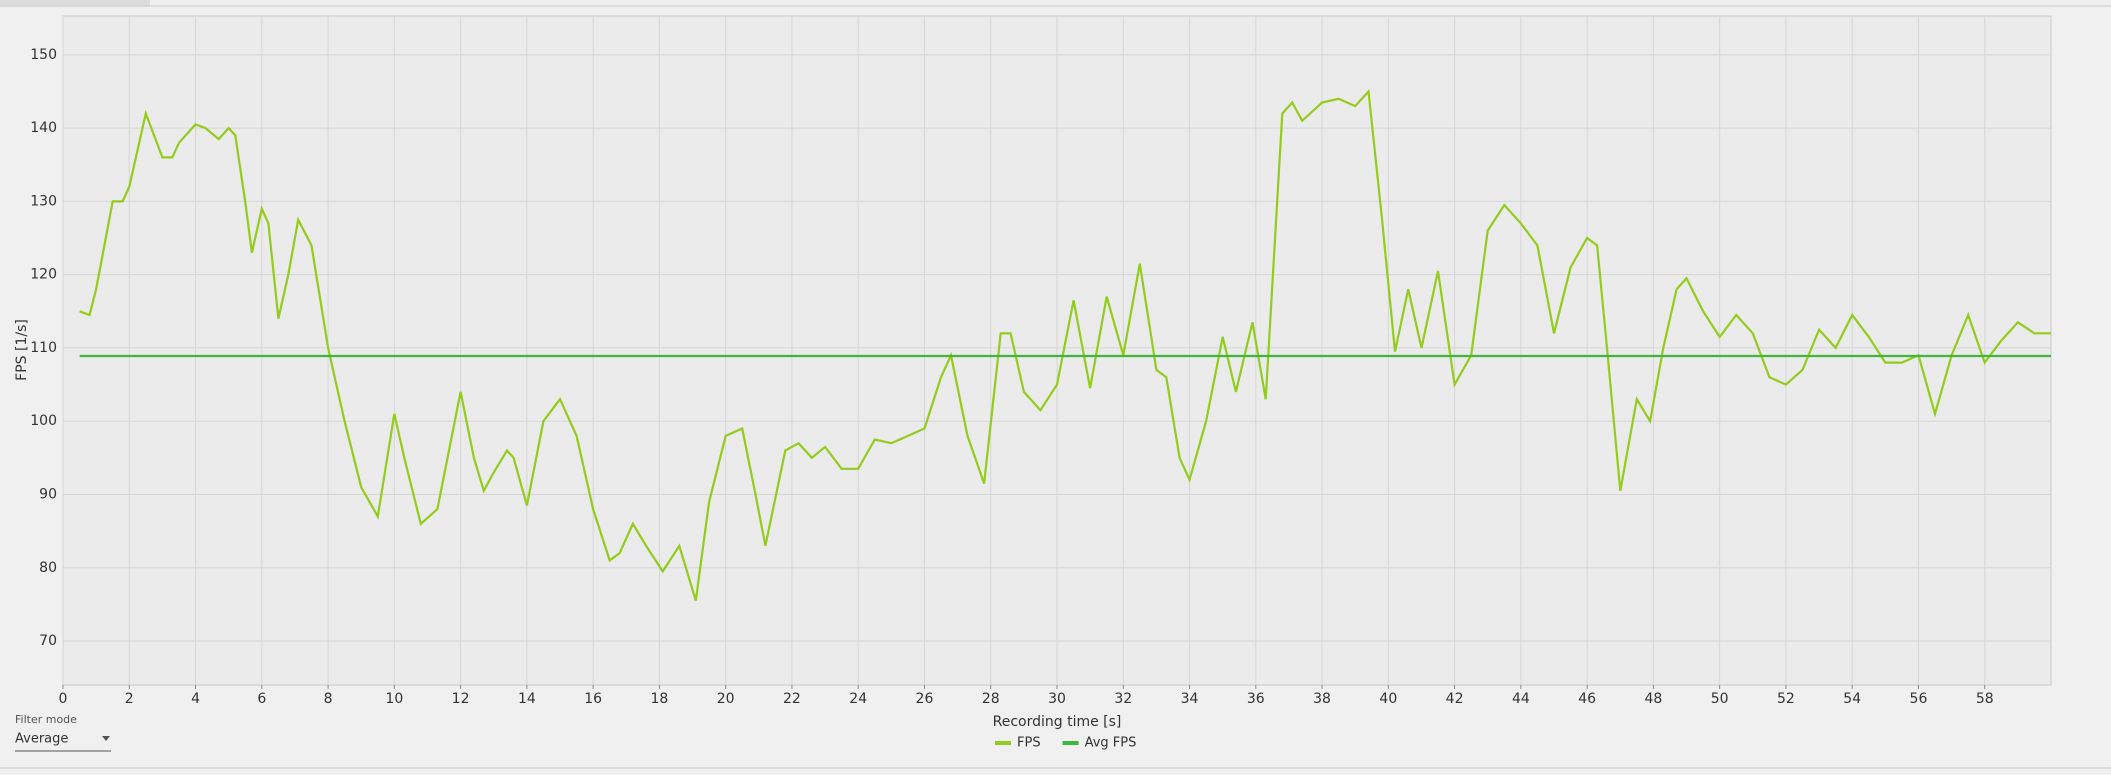 The height and width of the screenshot is (775, 2111). What do you see at coordinates (1111, 743) in the screenshot?
I see `legend-label: Avg FPS` at bounding box center [1111, 743].